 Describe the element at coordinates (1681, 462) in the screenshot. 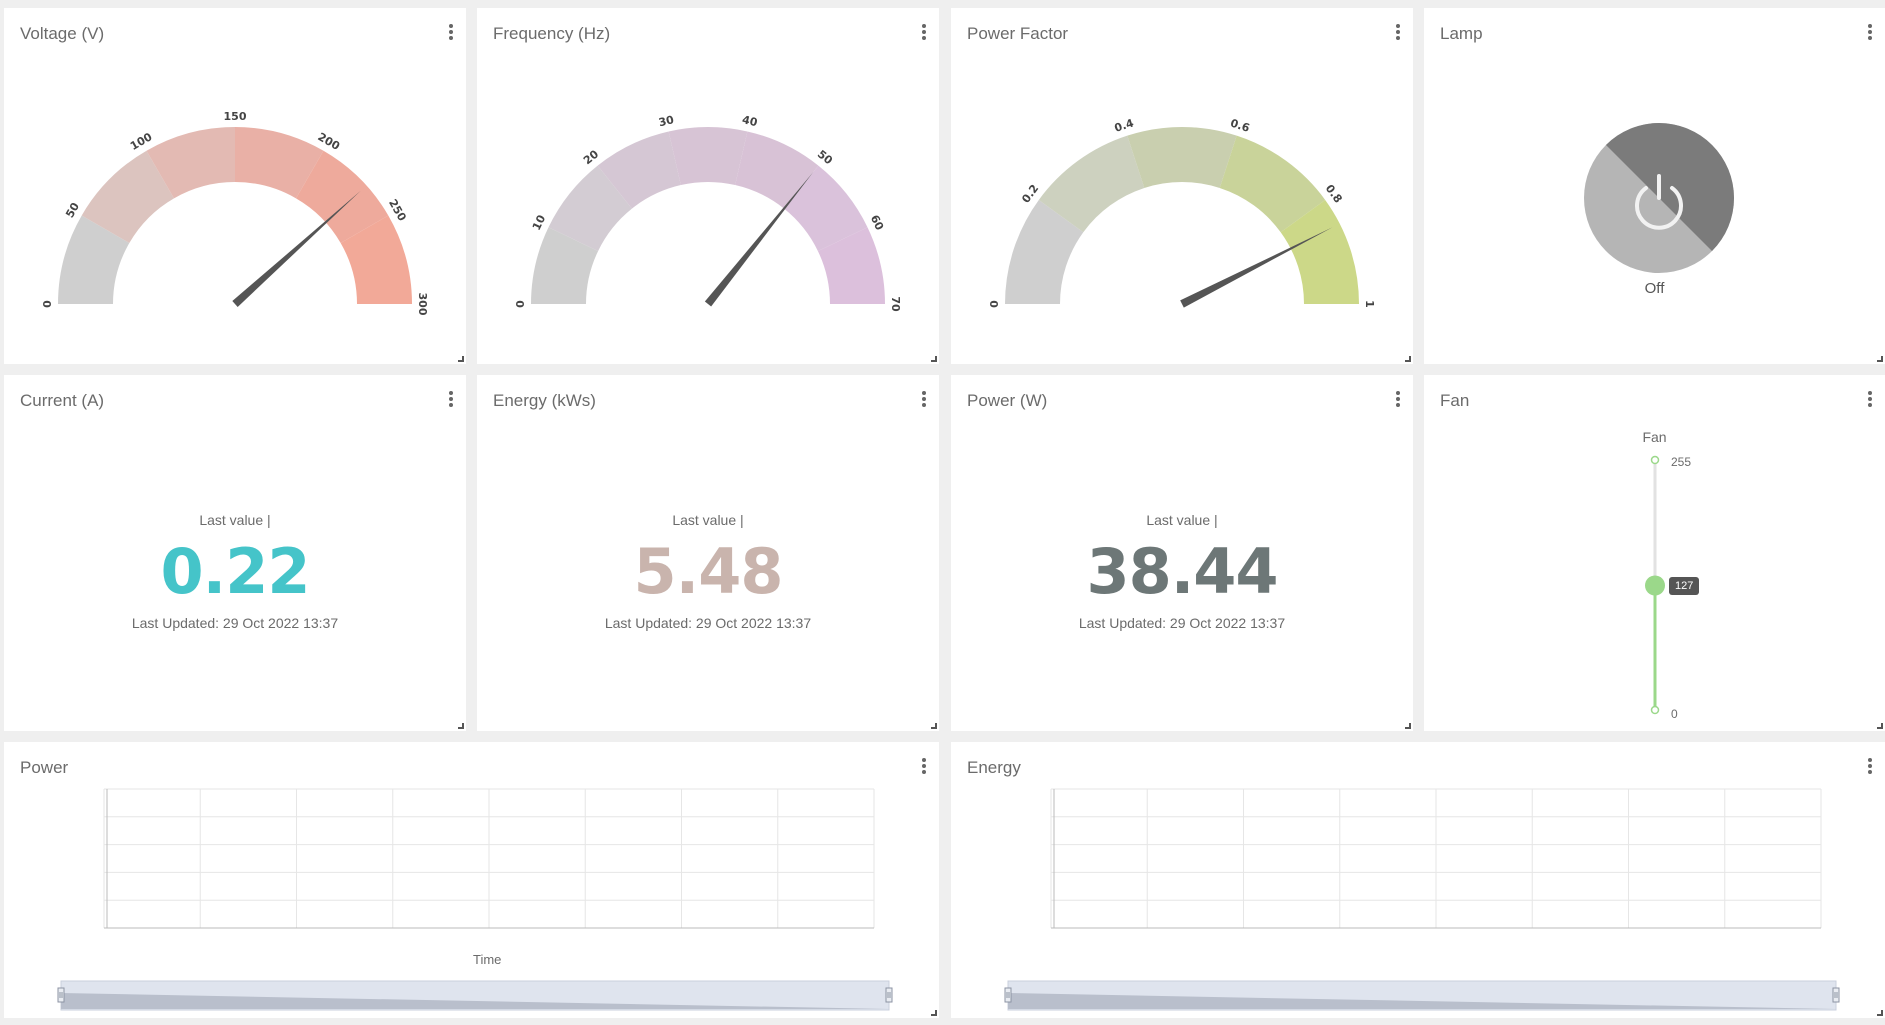

I see `slider-max-label: 255` at that location.